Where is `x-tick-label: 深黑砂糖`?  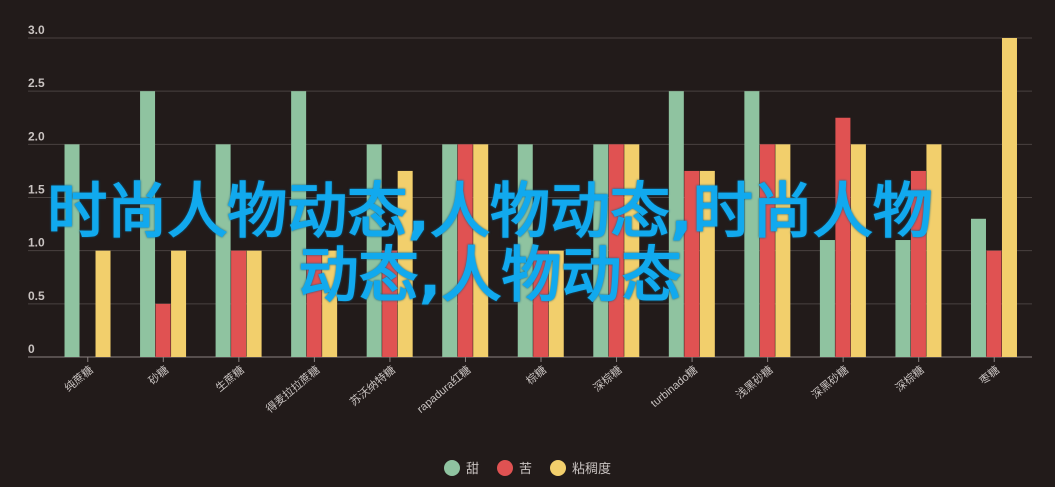 x-tick-label: 深黑砂糖 is located at coordinates (829, 382).